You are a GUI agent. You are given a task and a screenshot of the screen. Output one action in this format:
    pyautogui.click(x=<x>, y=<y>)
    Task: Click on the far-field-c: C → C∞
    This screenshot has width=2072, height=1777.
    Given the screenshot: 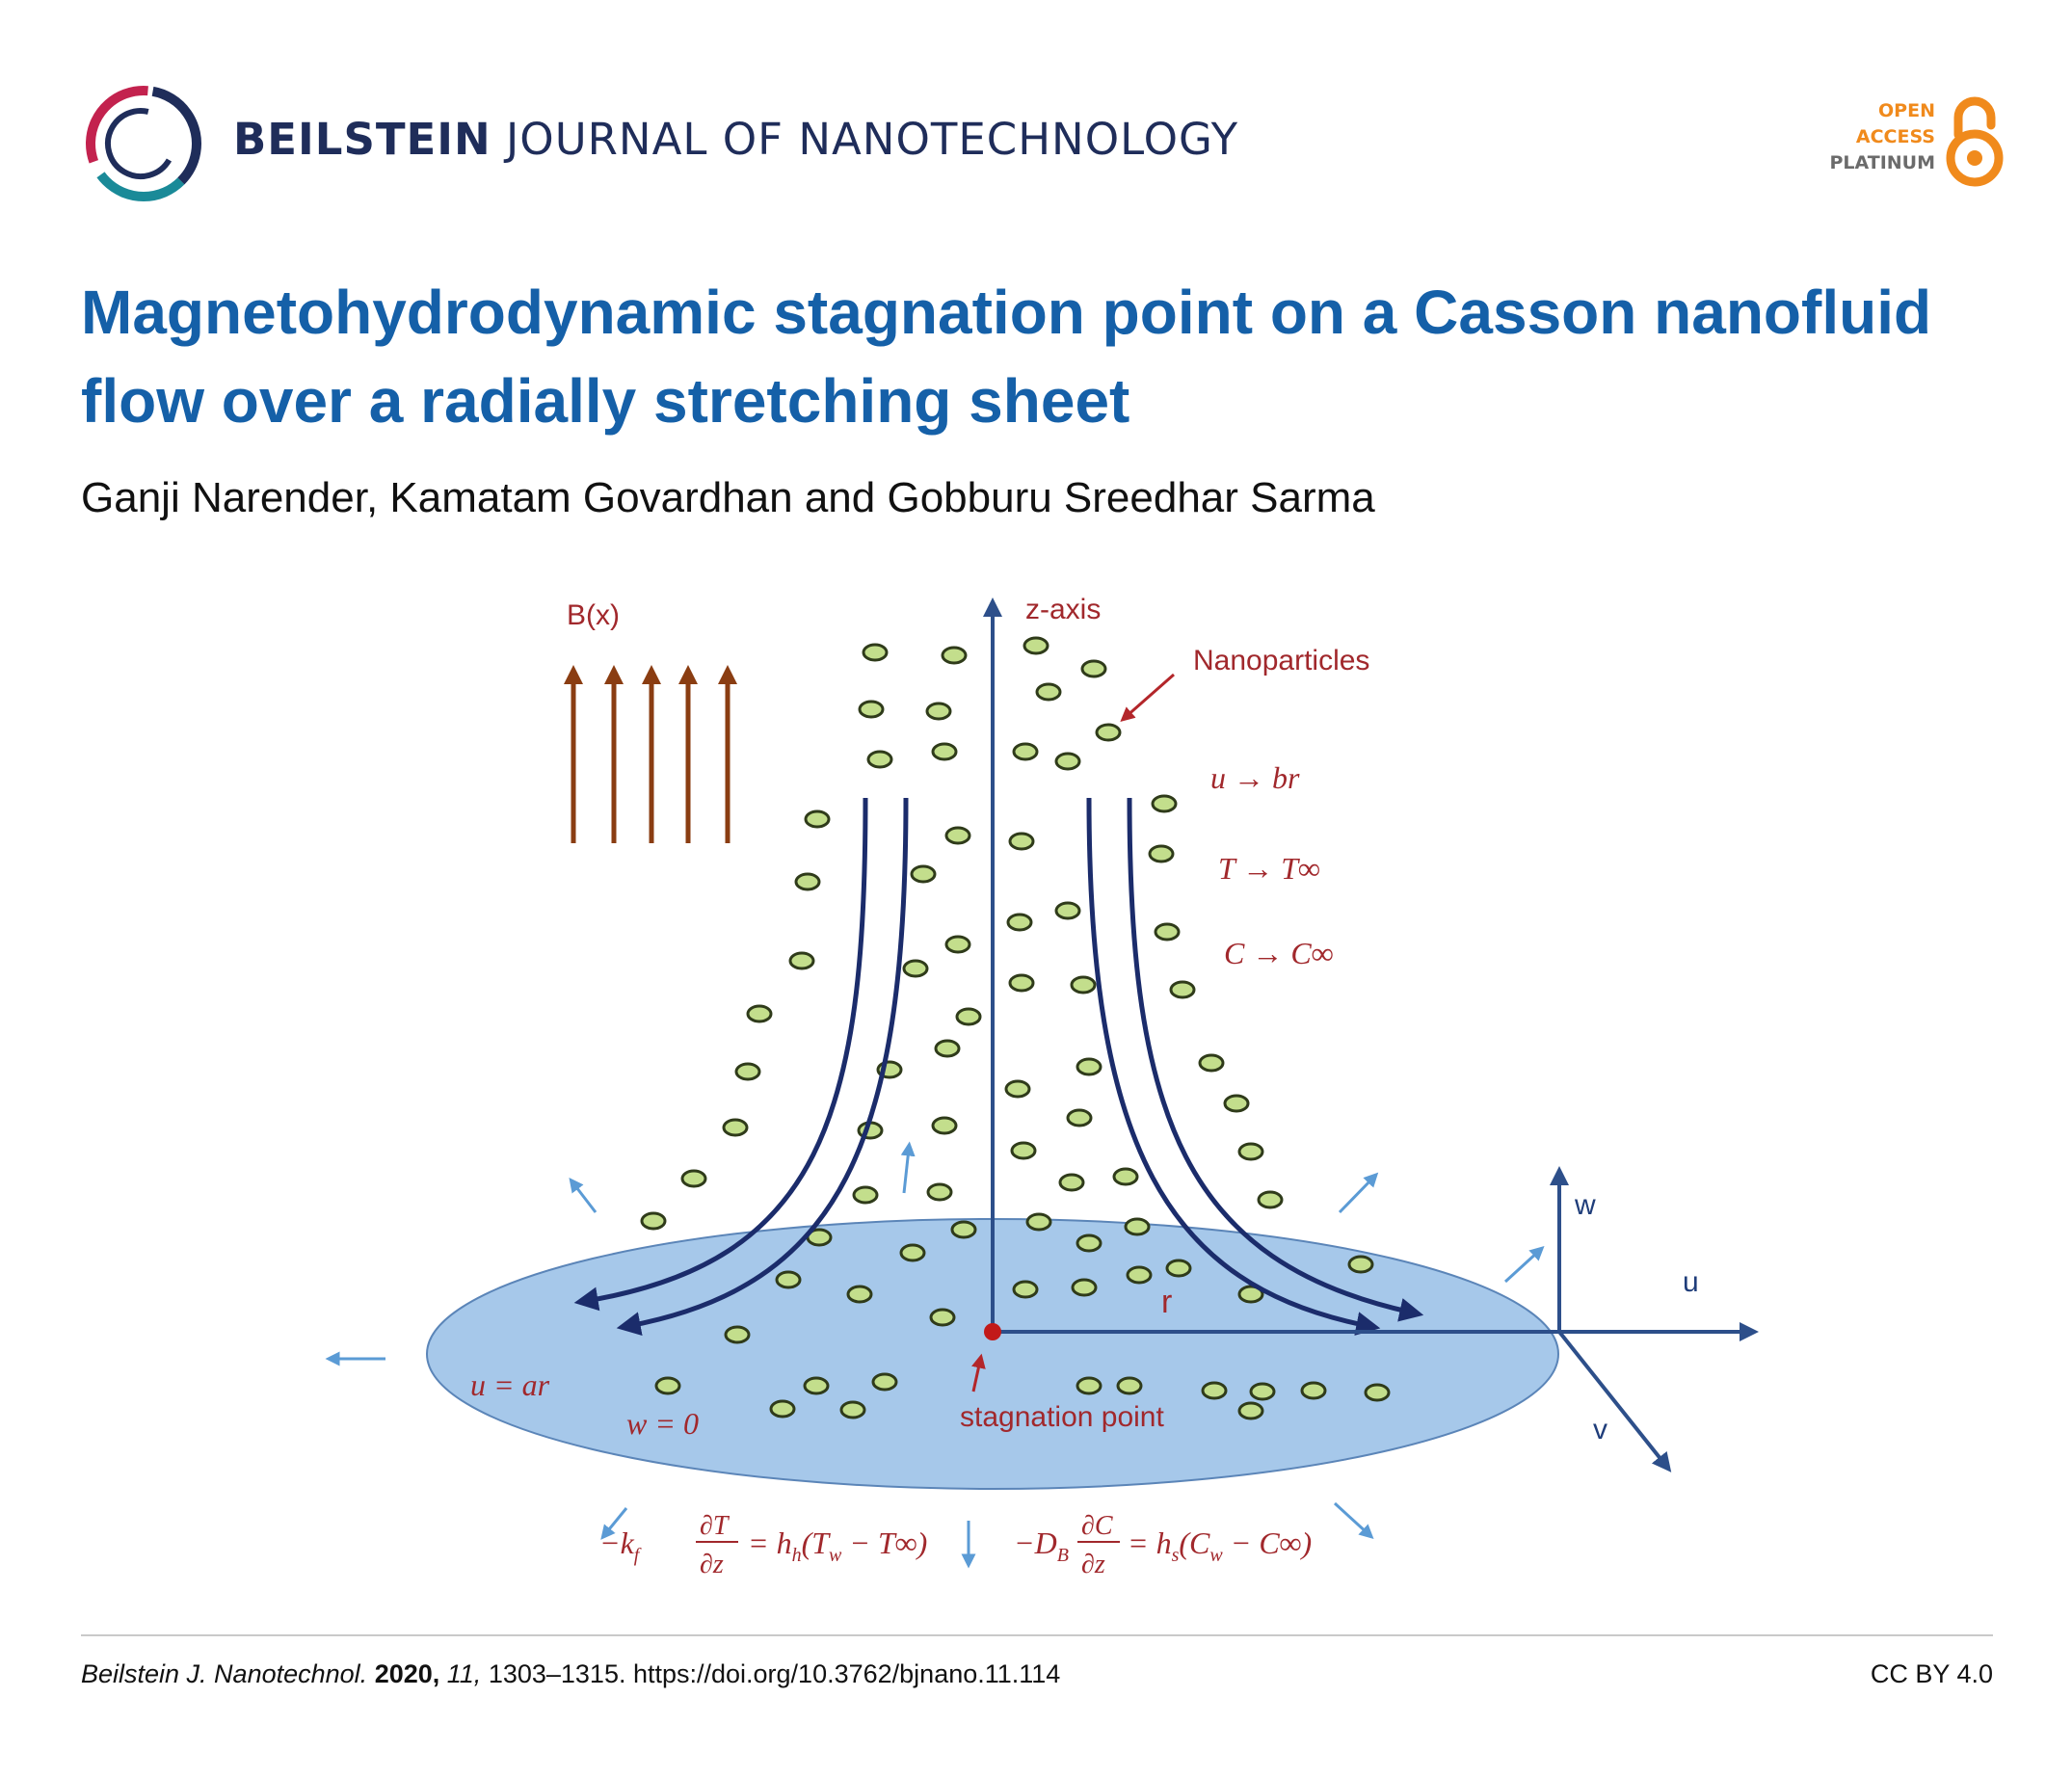 What is the action you would take?
    pyautogui.click(x=1279, y=953)
    